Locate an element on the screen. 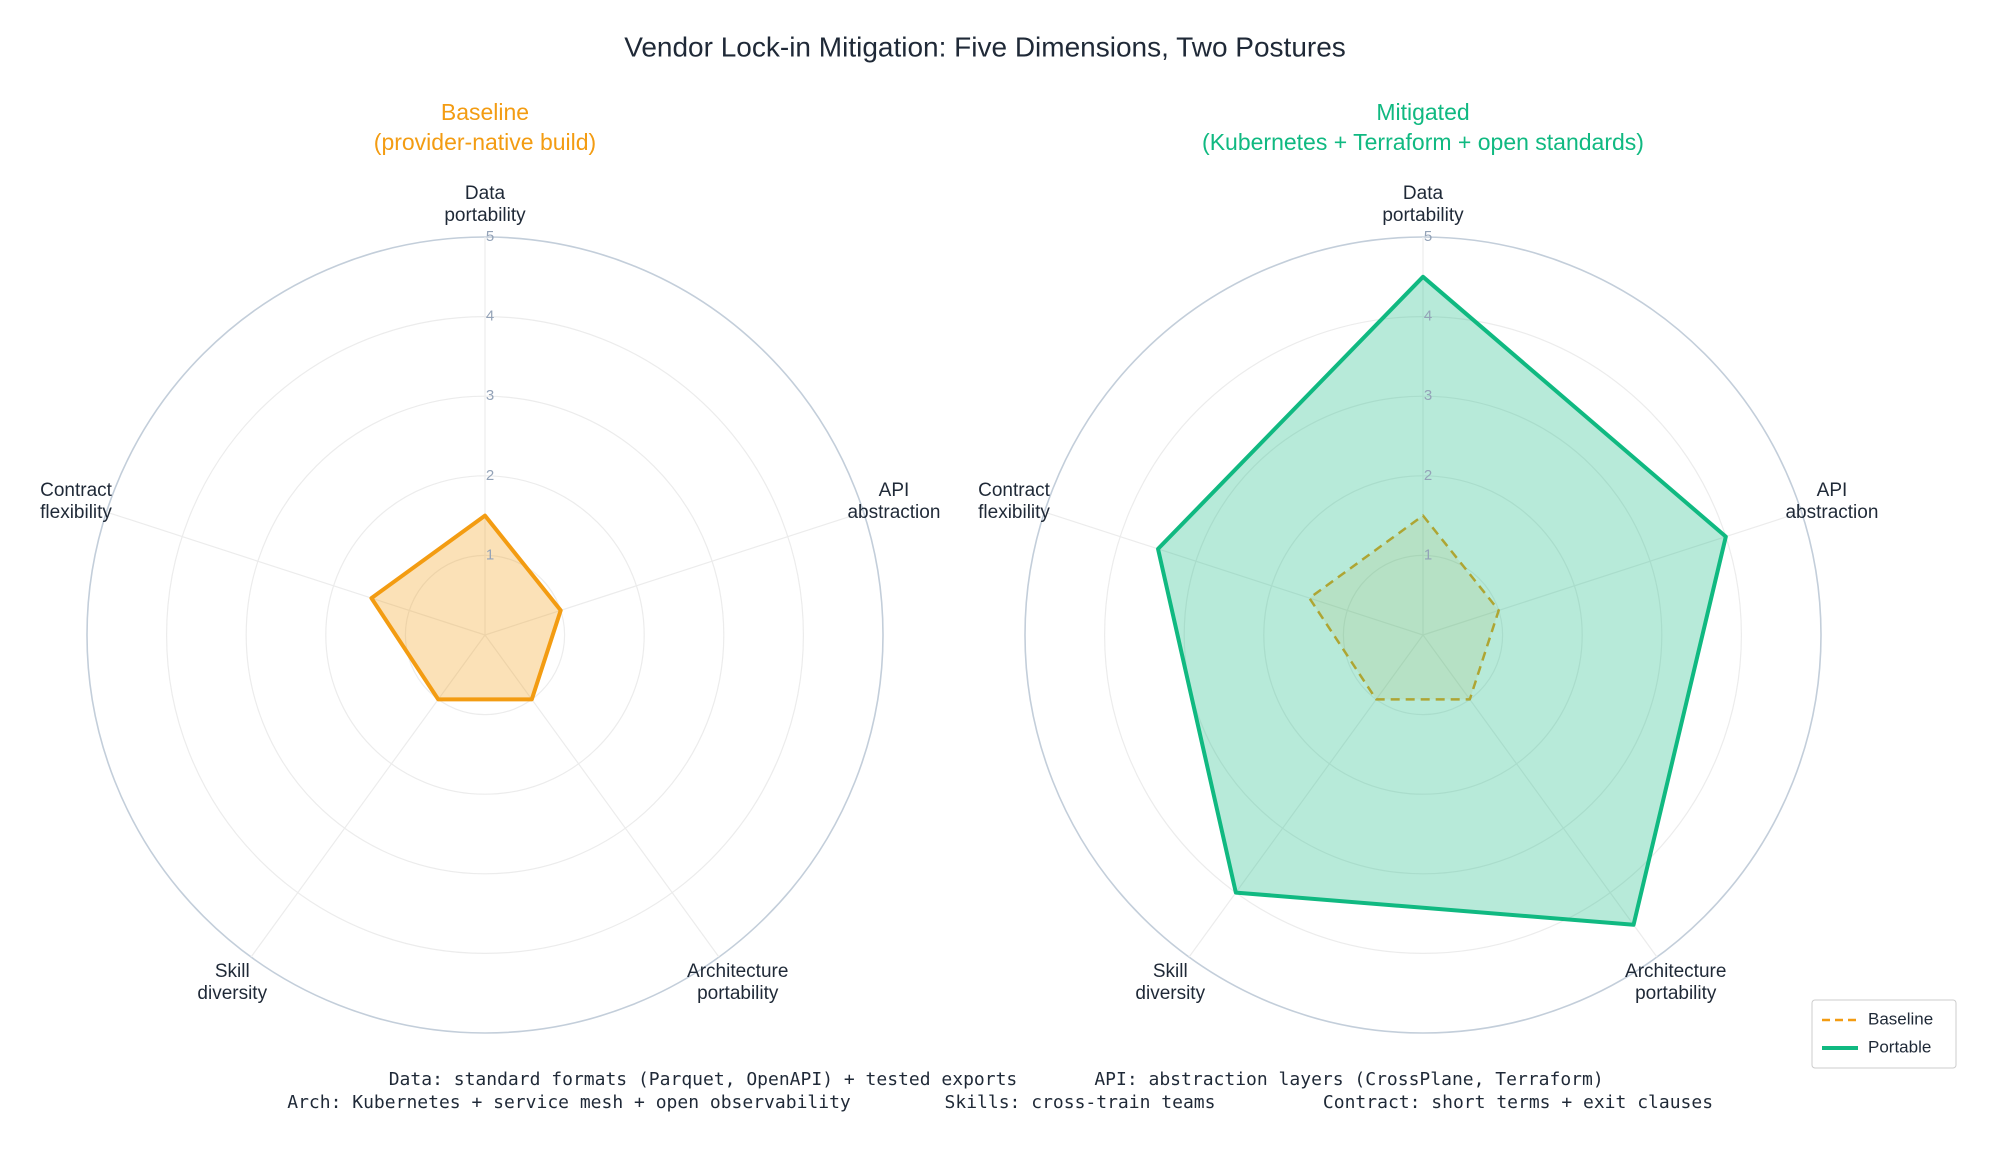 Image resolution: width=1992 pixels, height=1150 pixels. subplot-title: Mitigated is located at coordinates (1422, 112).